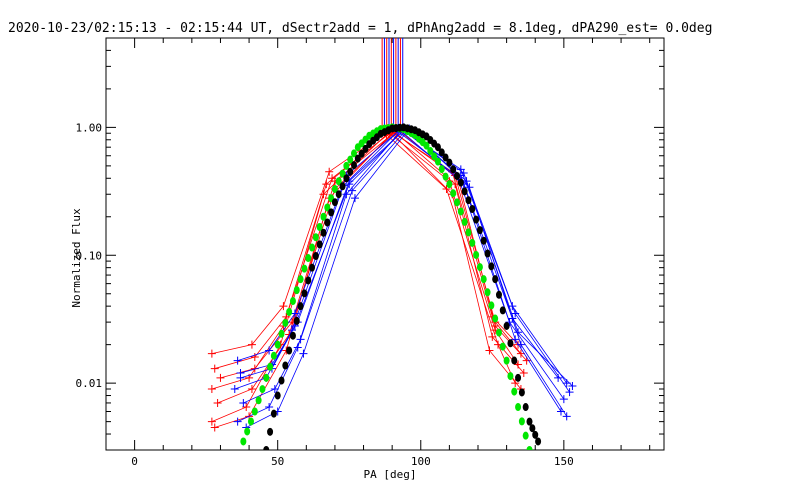  What do you see at coordinates (392, 83) in the screenshot?
I see `vertical-markers` at bounding box center [392, 83].